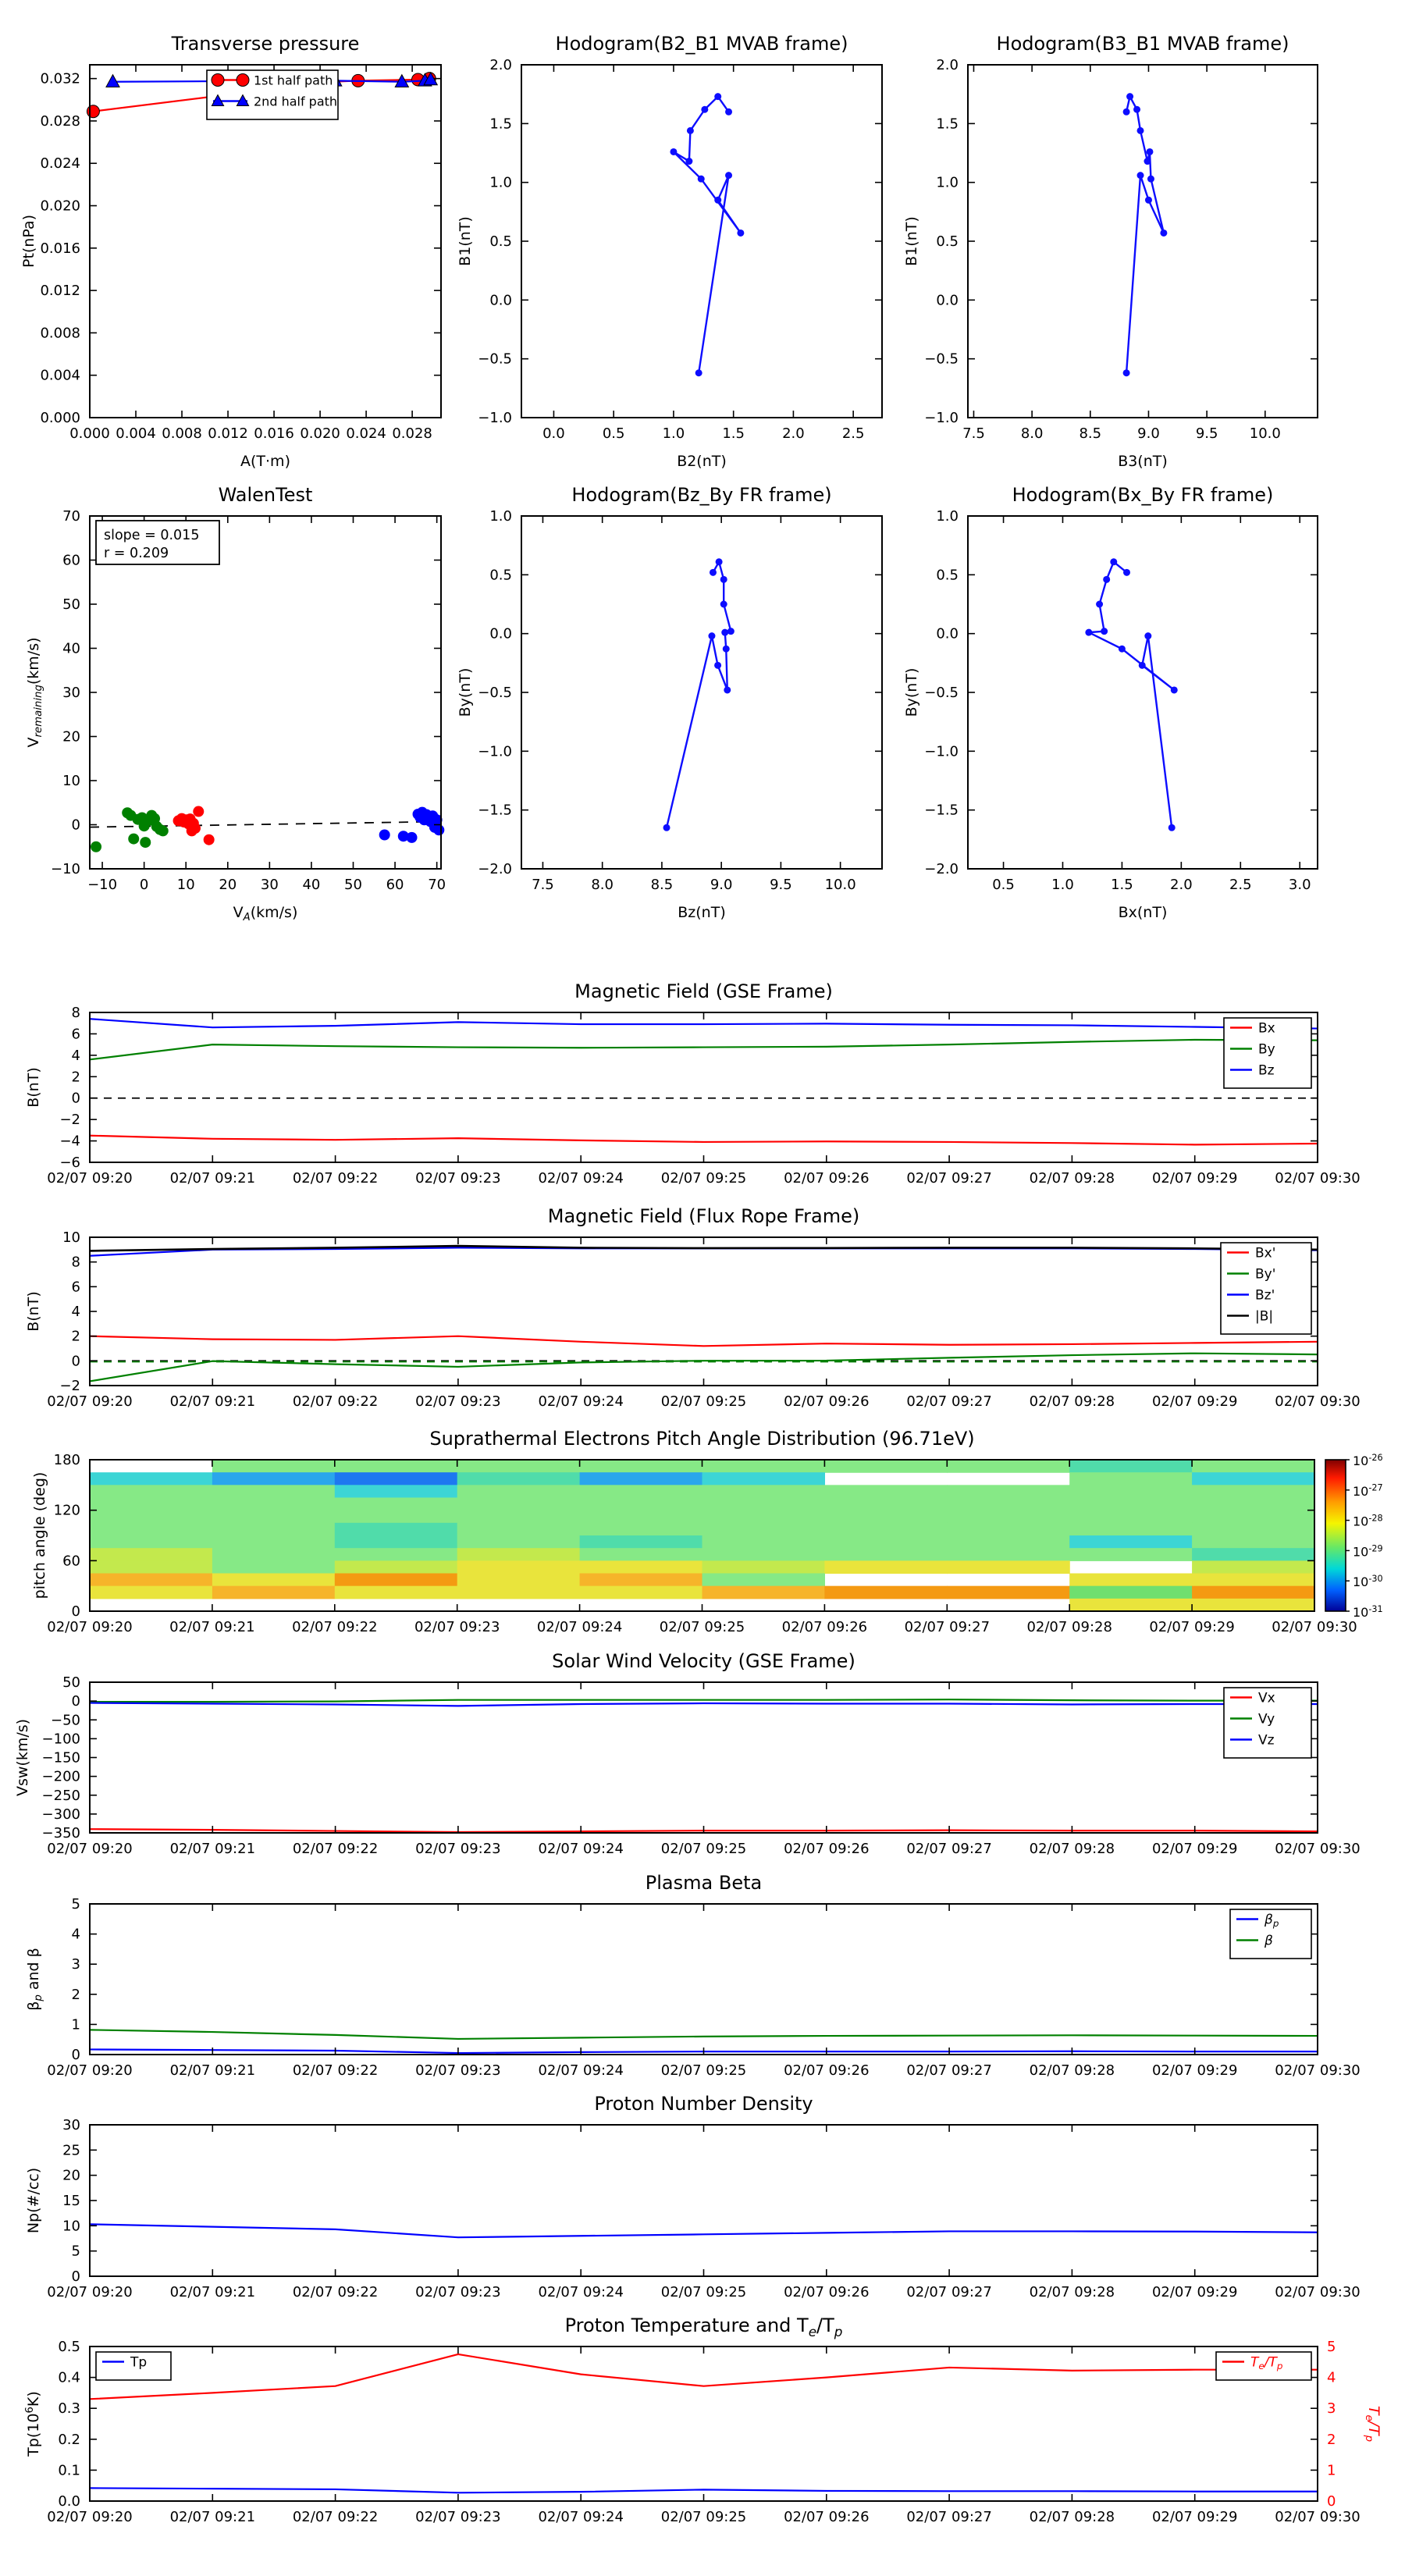 The height and width of the screenshot is (2576, 1405). What do you see at coordinates (34, 692) in the screenshot?
I see `svg-text: Vremaining(km/s)` at bounding box center [34, 692].